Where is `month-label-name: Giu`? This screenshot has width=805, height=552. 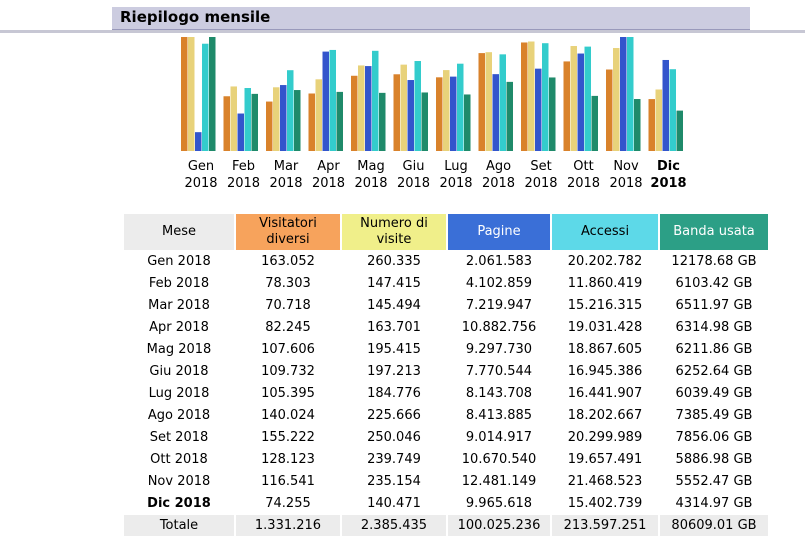 month-label-name: Giu is located at coordinates (413, 166).